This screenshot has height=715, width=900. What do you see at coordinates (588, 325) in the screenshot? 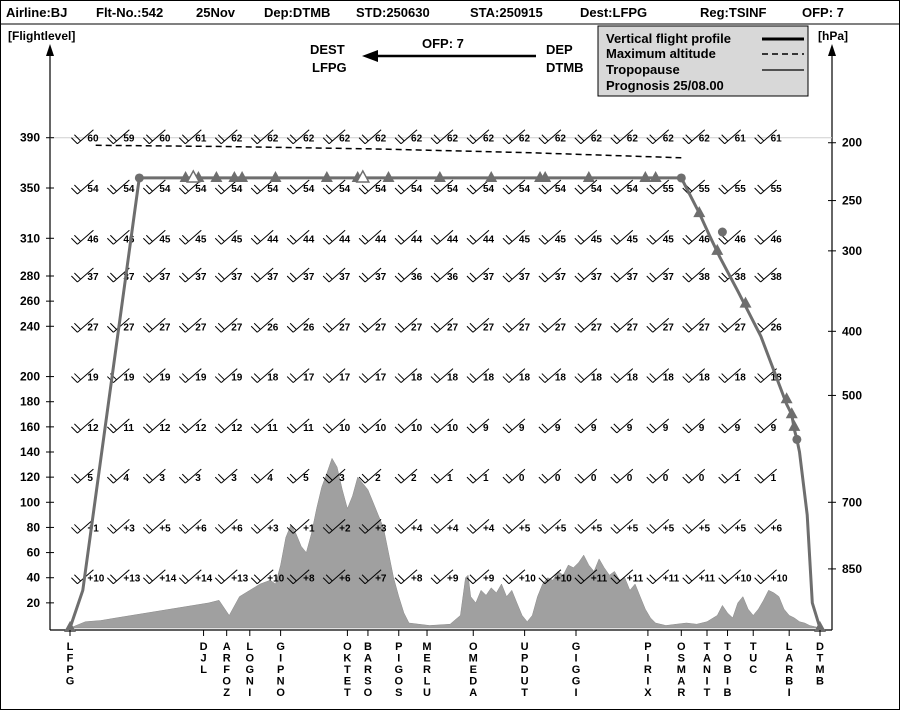
I see `wind-barb-cell: 27` at bounding box center [588, 325].